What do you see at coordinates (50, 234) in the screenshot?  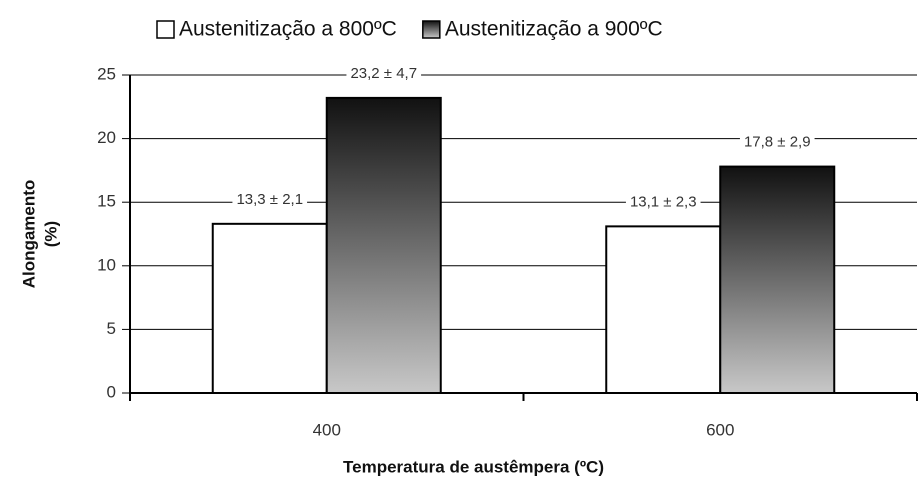 I see `y-axis-title: (%)` at bounding box center [50, 234].